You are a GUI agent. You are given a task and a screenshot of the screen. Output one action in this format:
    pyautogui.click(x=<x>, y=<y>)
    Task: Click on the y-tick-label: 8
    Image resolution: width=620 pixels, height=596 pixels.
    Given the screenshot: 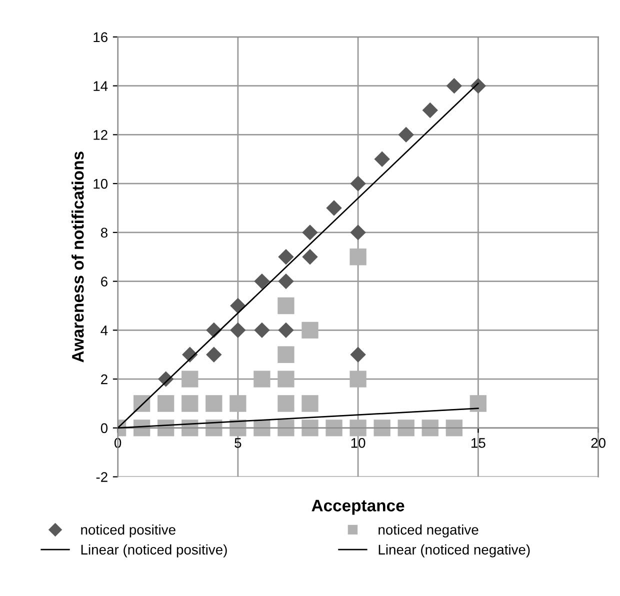 What is the action you would take?
    pyautogui.click(x=104, y=233)
    